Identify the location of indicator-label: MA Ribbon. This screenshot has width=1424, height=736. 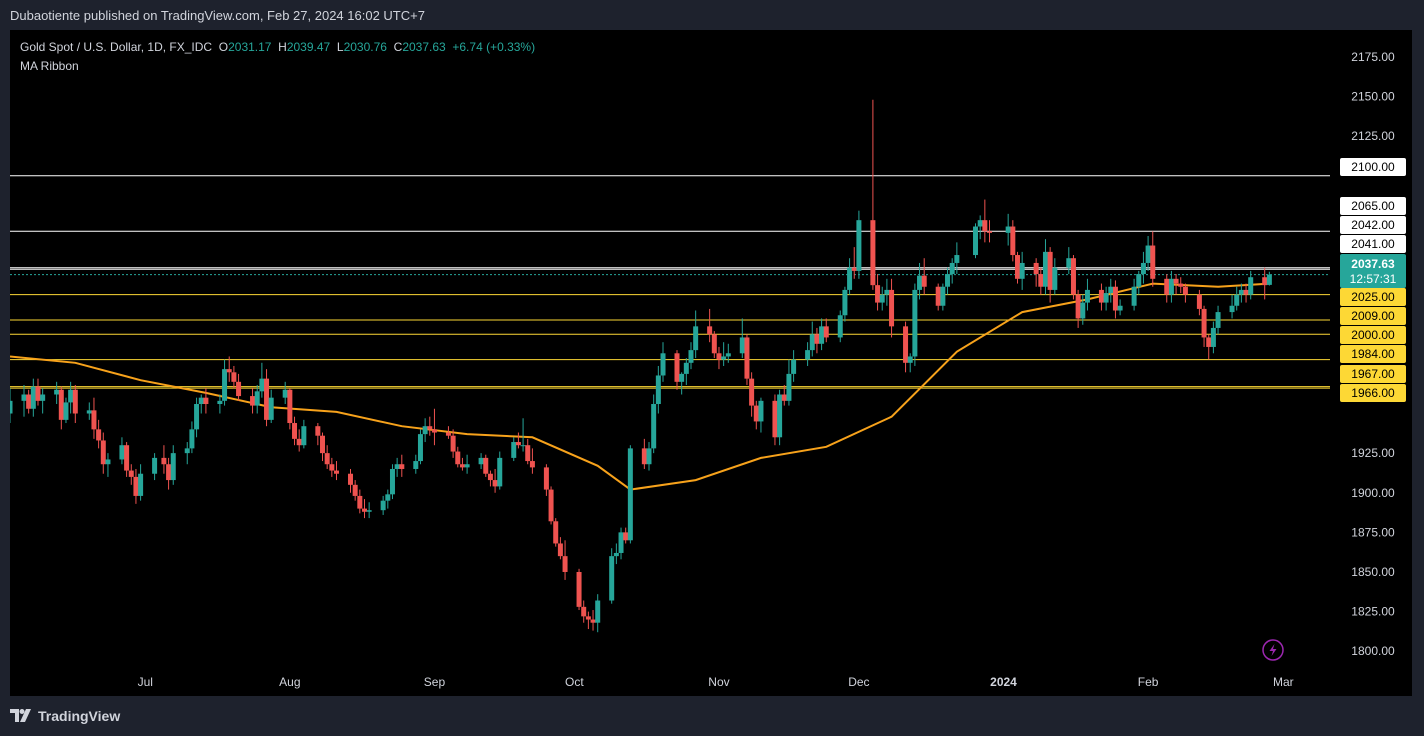
(49, 66).